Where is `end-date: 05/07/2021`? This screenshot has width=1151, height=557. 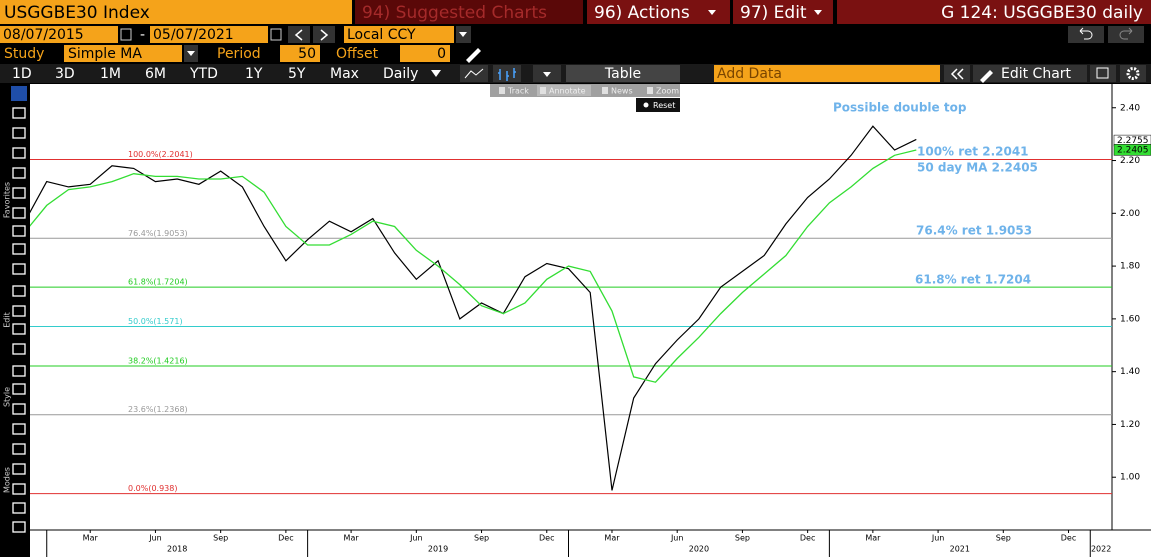
end-date: 05/07/2021 is located at coordinates (193, 35).